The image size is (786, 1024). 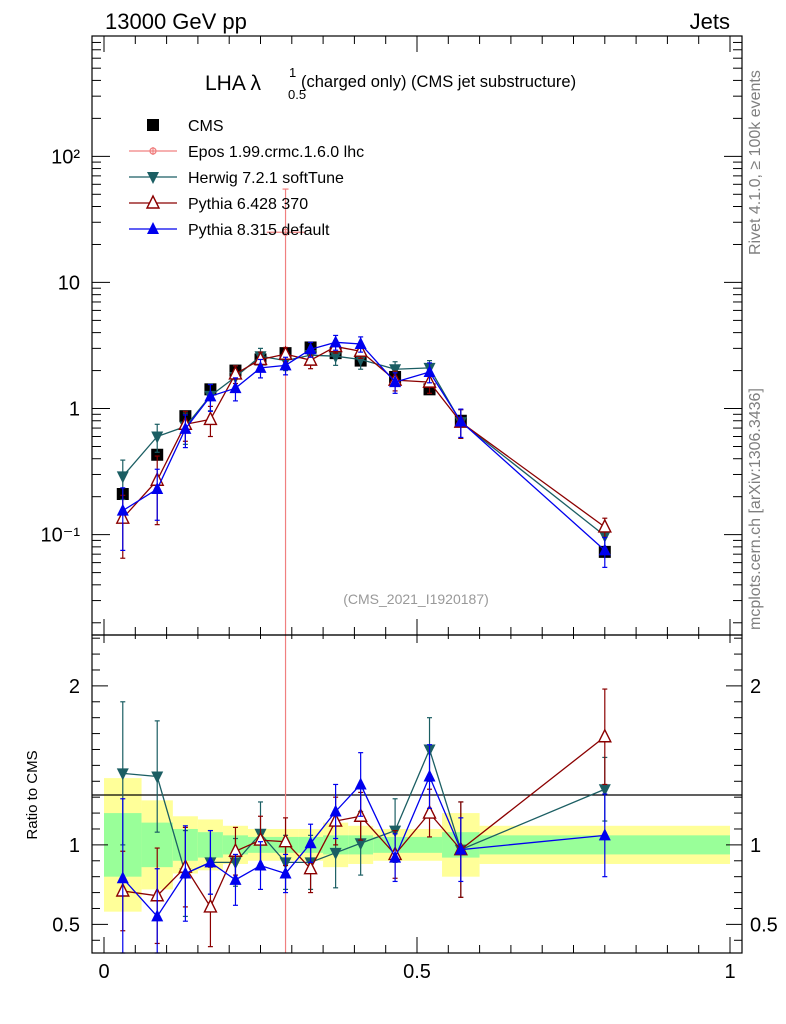 What do you see at coordinates (755, 162) in the screenshot?
I see `side-rivet-info: Rivet 4.1.0, ≥ 100k events` at bounding box center [755, 162].